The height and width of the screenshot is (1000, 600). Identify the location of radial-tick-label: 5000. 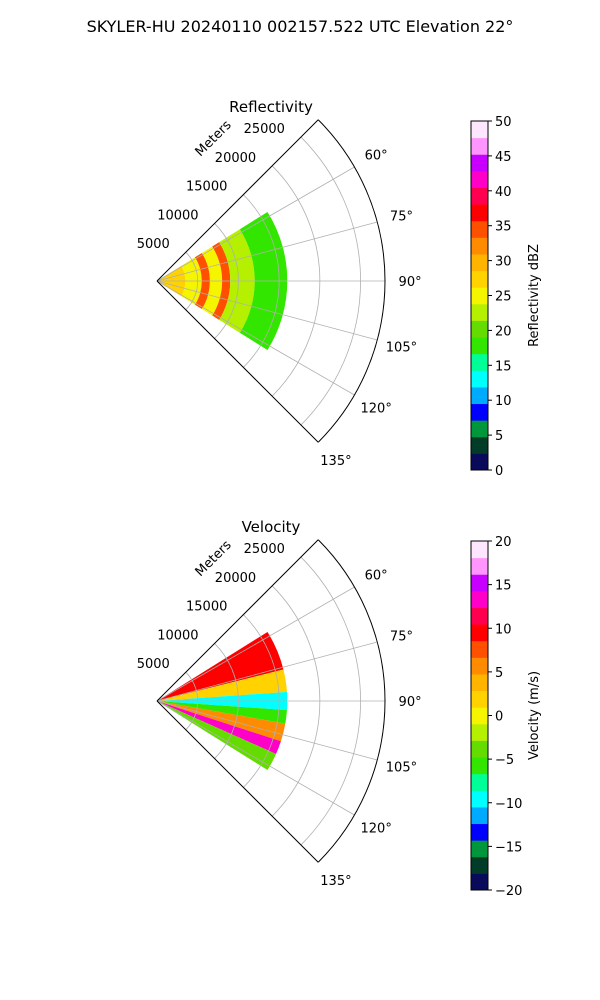
(153, 244).